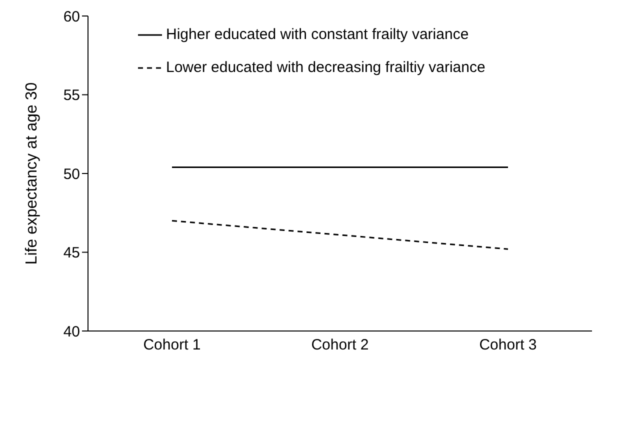  Describe the element at coordinates (71, 17) in the screenshot. I see `y-tick-label: 60` at that location.